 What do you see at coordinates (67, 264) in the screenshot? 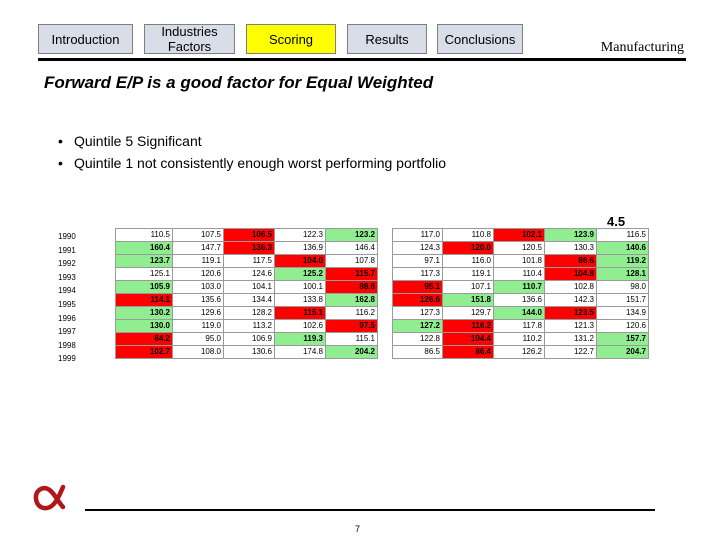
I see `year-label: 1992` at bounding box center [67, 264].